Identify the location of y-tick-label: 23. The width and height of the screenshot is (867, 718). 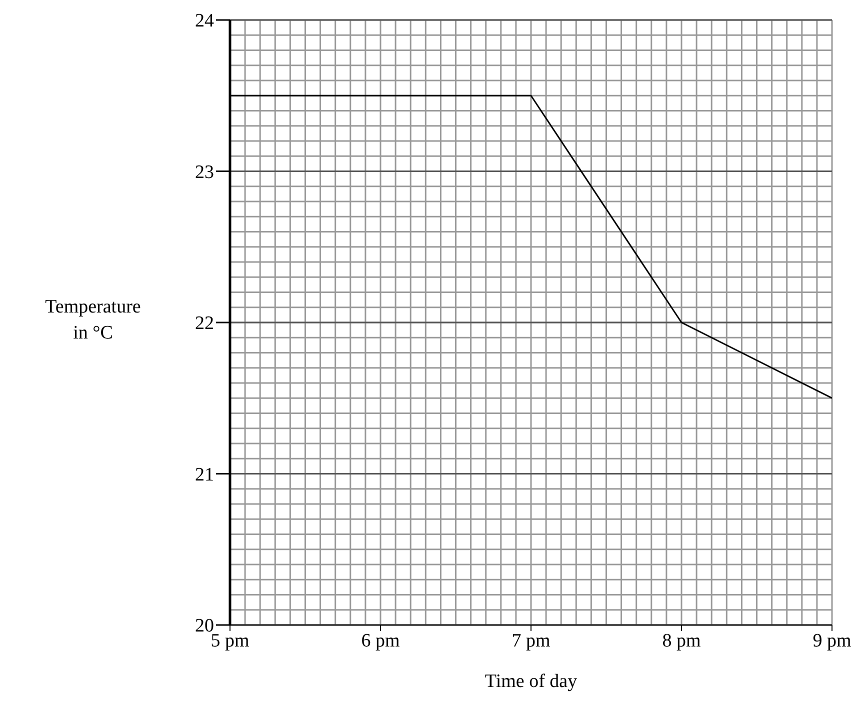
(204, 172).